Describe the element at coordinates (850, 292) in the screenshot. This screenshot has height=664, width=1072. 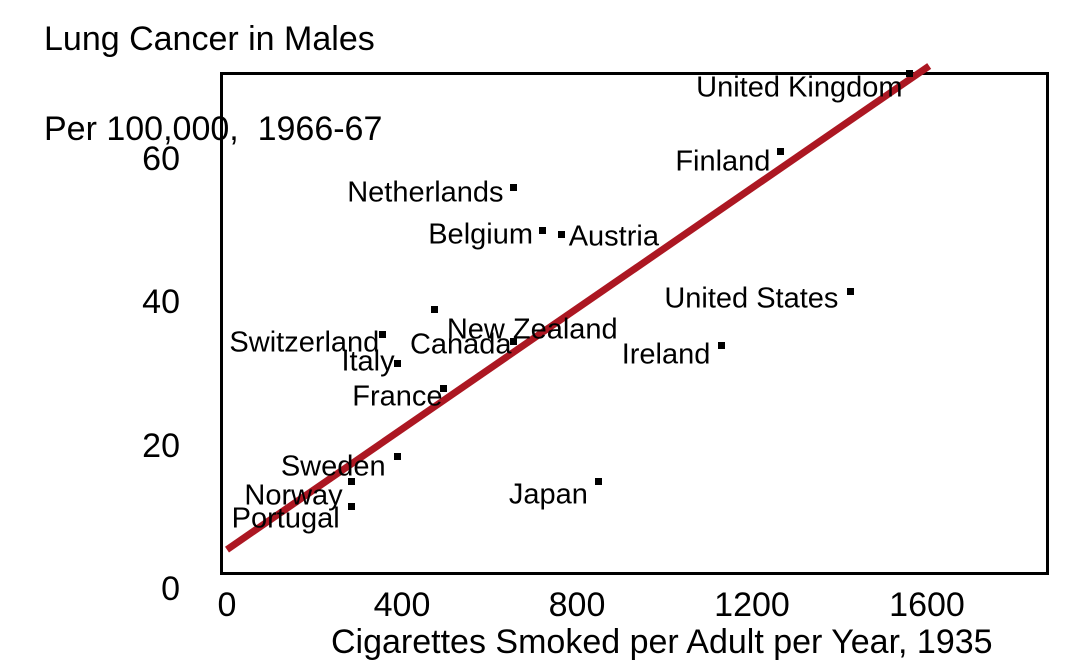
I see `data-point-united-states` at that location.